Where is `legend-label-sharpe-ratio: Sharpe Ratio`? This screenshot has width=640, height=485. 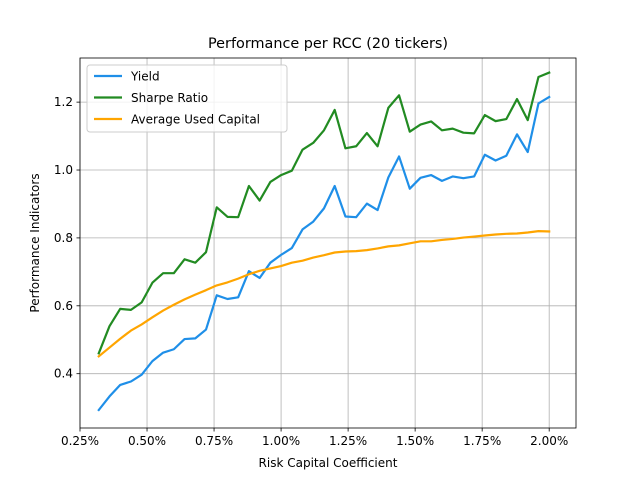
legend-label-sharpe-ratio: Sharpe Ratio is located at coordinates (169, 98).